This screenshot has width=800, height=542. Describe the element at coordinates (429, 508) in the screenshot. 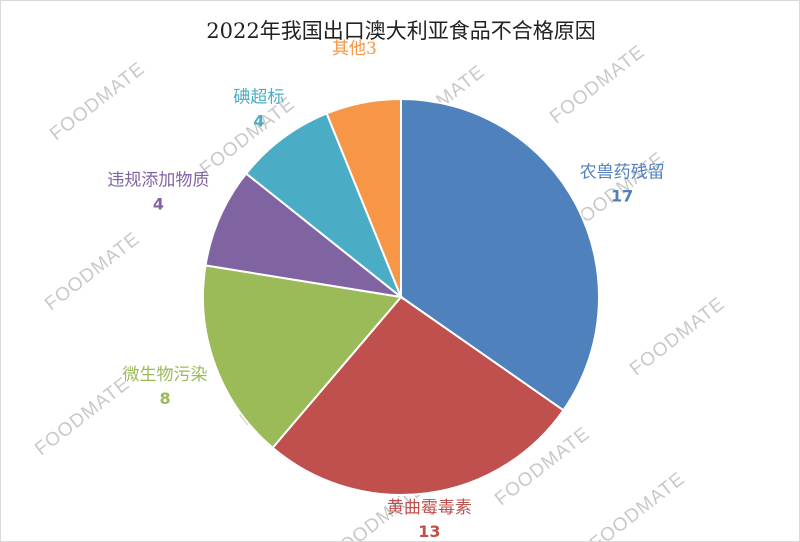

I see `slice-label-category: 黄曲霉毒素` at that location.